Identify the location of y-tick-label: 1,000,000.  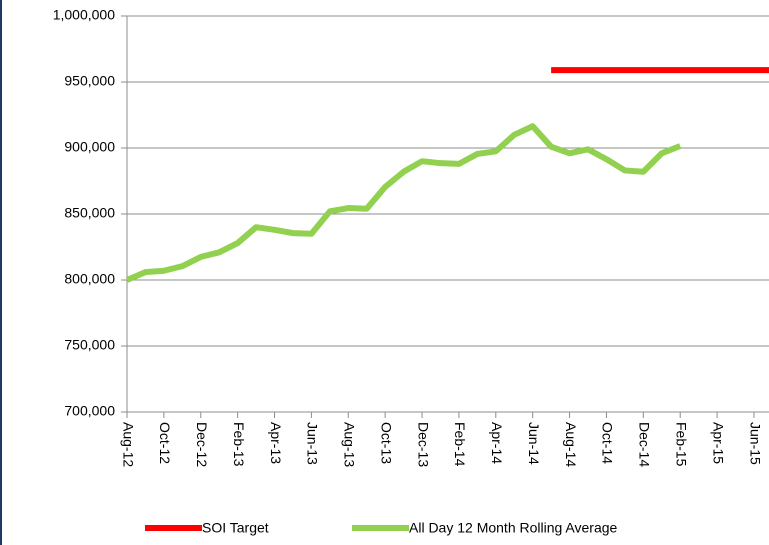
(84, 15).